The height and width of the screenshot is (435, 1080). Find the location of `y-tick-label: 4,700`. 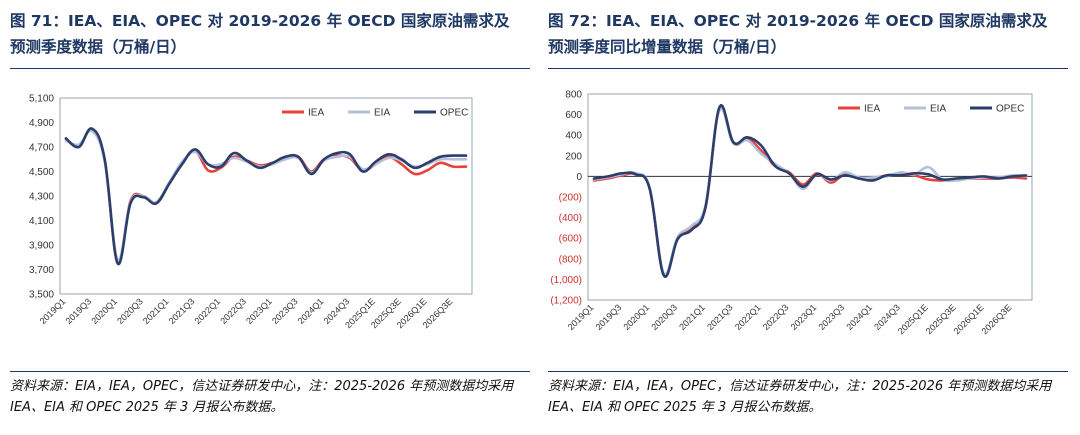

y-tick-label: 4,700 is located at coordinates (41, 148).